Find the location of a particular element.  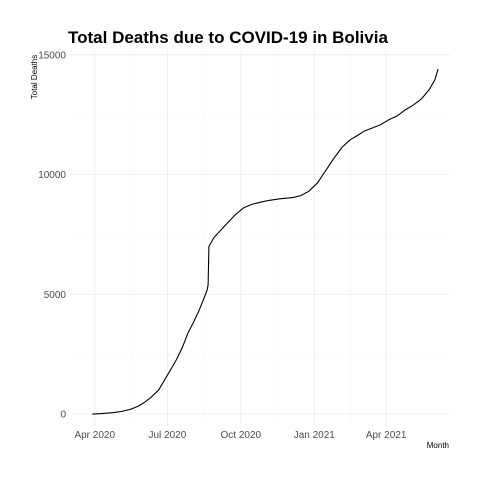

y-tick-label: 10000 is located at coordinates (52, 175).